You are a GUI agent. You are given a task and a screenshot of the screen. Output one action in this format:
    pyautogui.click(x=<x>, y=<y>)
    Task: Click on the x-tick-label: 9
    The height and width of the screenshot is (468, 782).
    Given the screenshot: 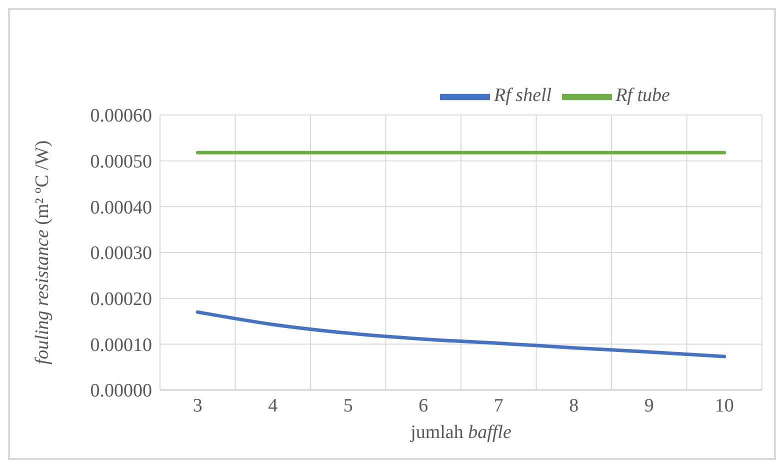 What is the action you would take?
    pyautogui.click(x=649, y=405)
    